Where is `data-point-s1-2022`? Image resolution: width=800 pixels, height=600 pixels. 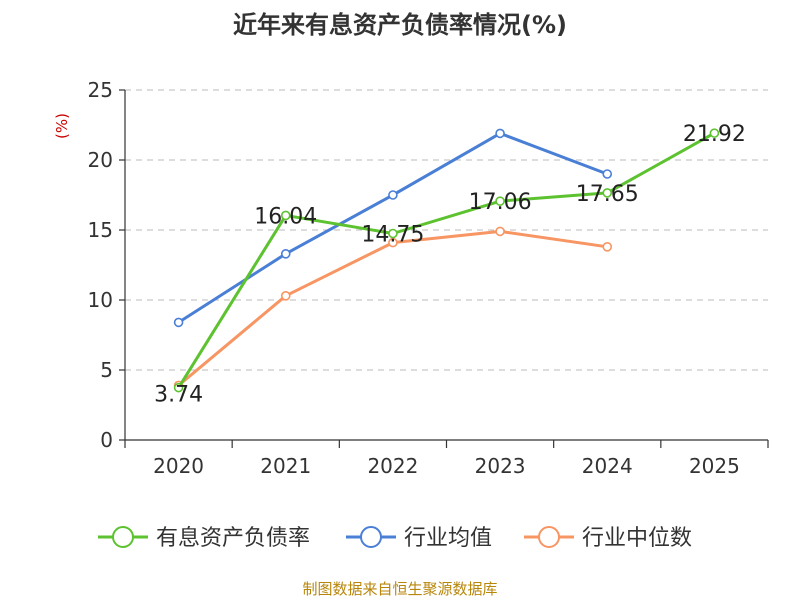 data-point-s1-2022 is located at coordinates (393, 195).